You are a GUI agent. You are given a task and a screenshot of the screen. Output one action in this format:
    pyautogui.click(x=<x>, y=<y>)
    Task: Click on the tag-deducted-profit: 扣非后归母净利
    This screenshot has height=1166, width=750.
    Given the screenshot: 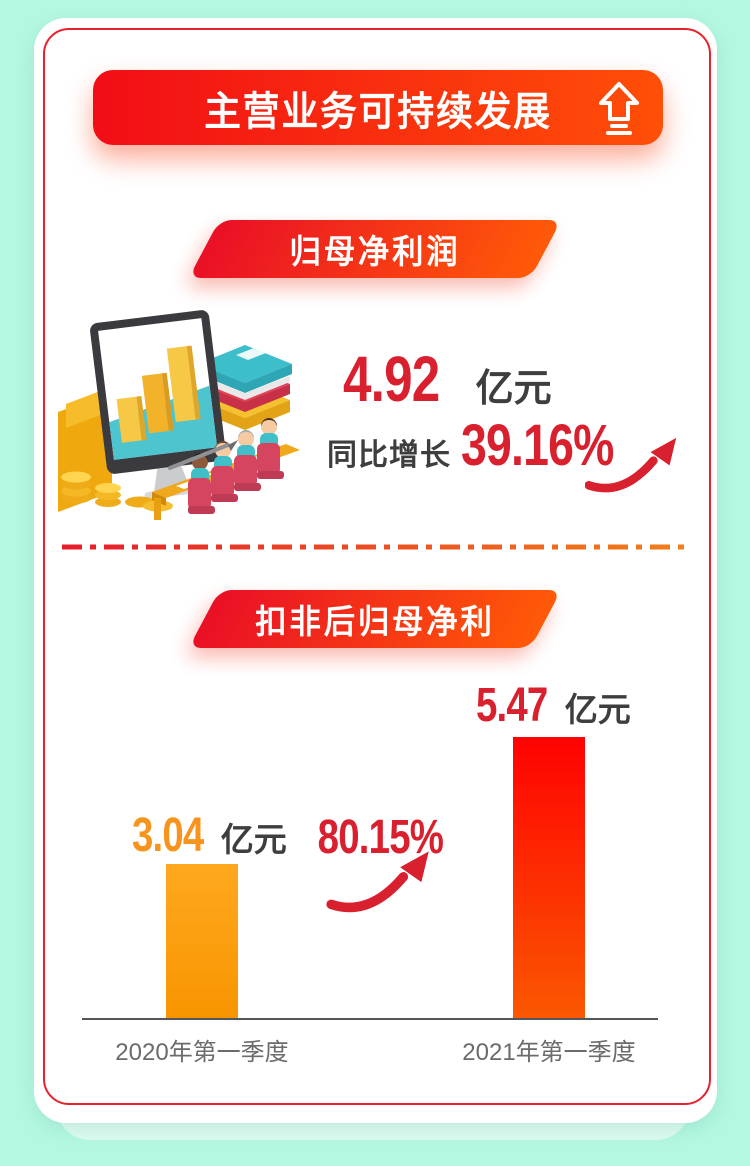 What is the action you would take?
    pyautogui.click(x=375, y=619)
    